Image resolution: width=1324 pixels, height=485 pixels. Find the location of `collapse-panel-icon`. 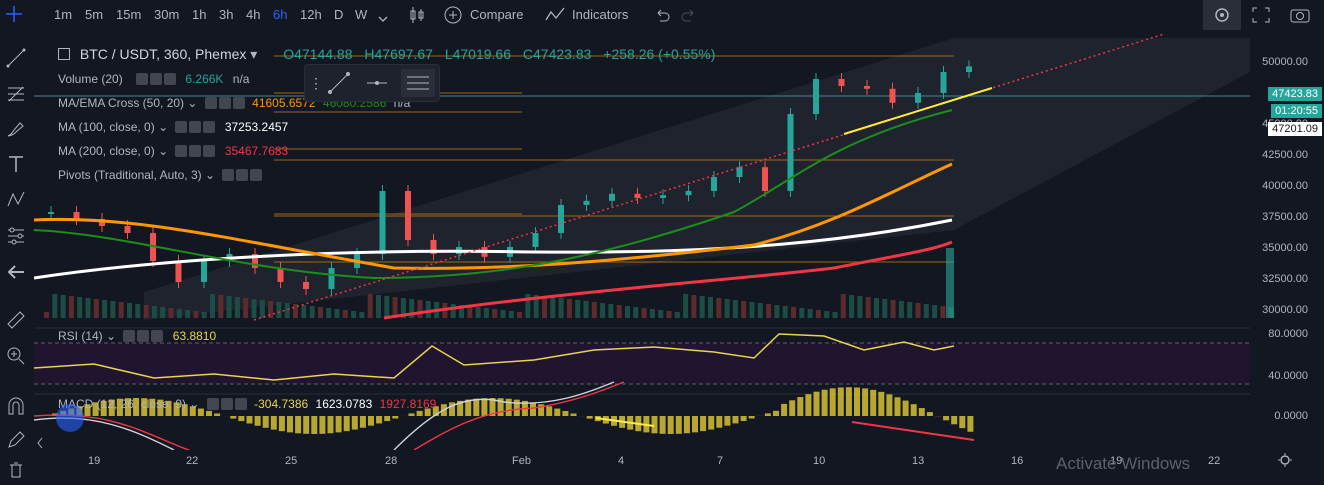

collapse-panel-icon is located at coordinates (40, 445).